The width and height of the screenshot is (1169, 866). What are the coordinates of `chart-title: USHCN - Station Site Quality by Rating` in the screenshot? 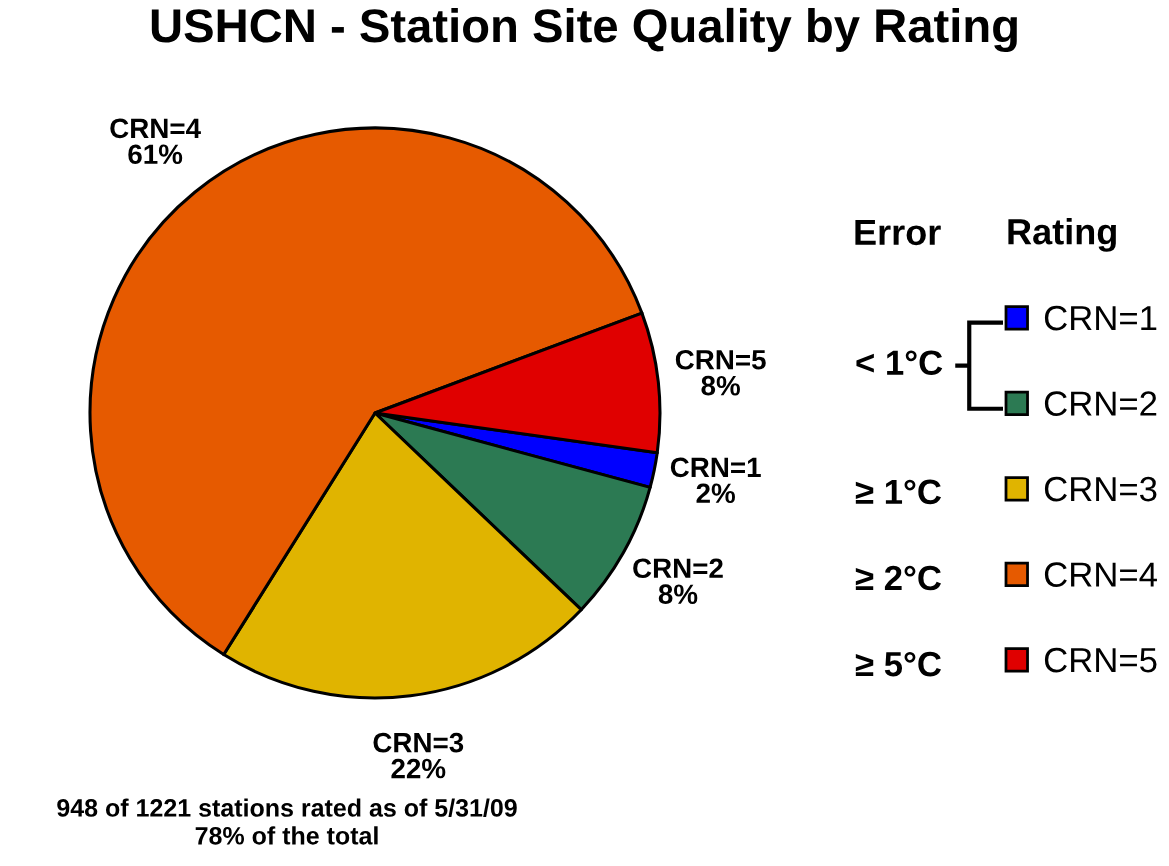 It's located at (584, 30).